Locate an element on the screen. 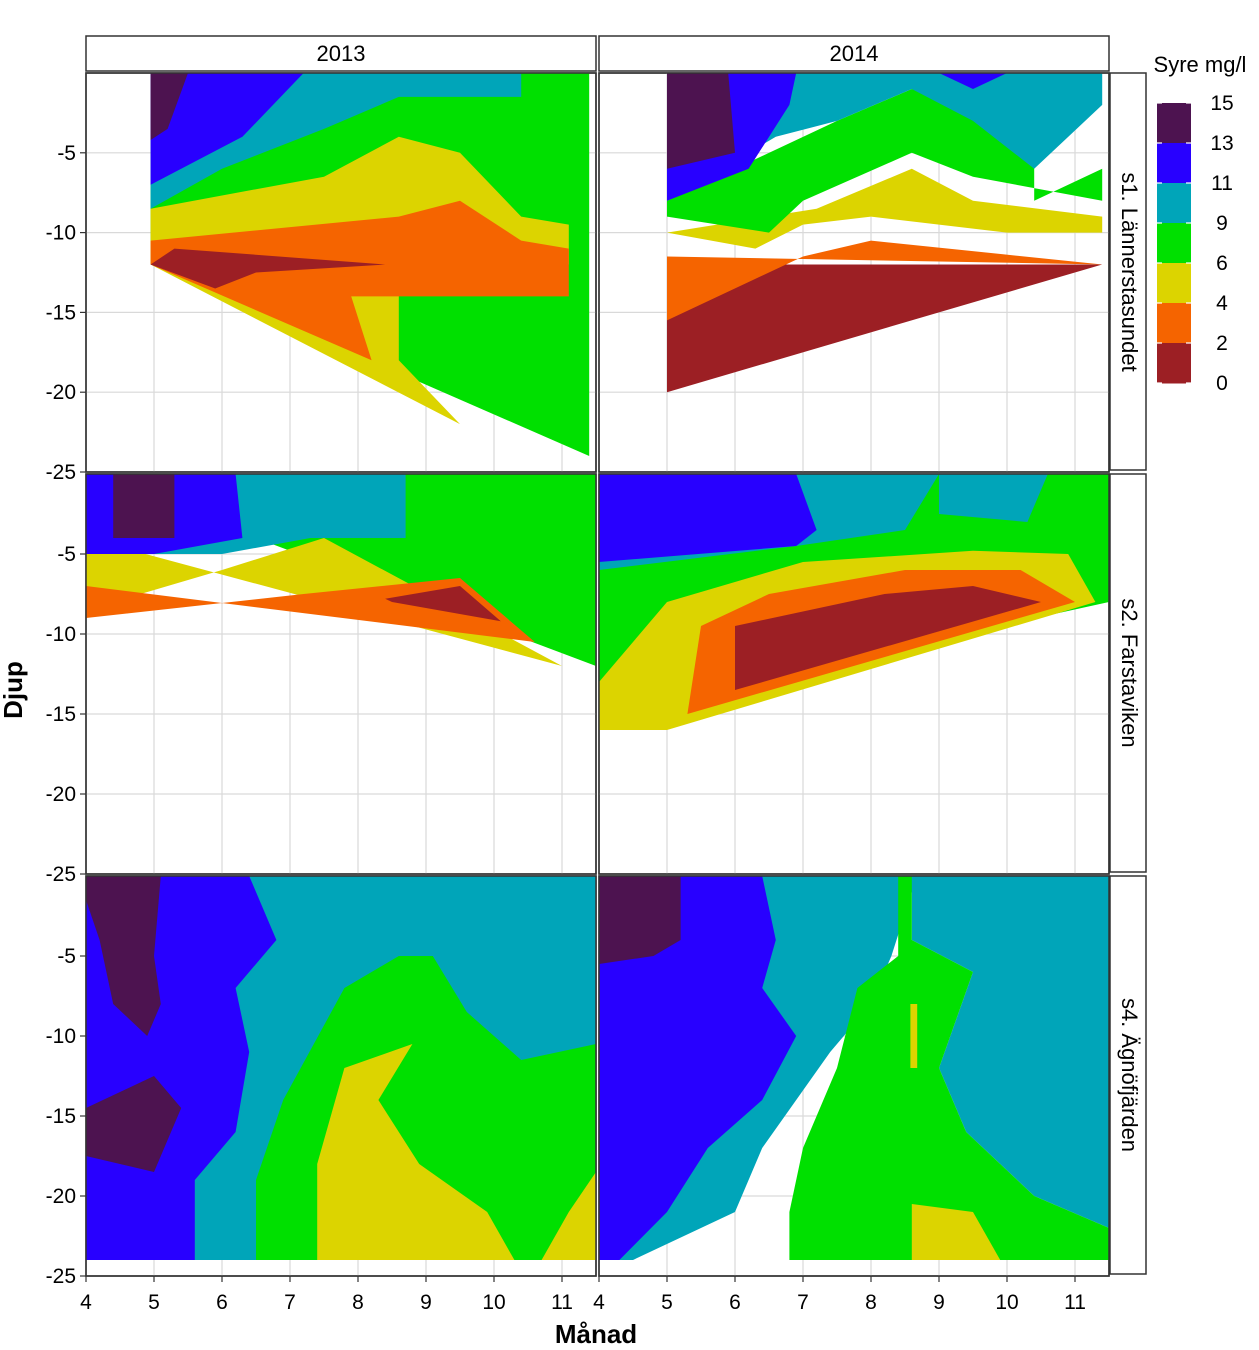 This screenshot has height=1350, width=1259. facet-col-label-2014: 2014 is located at coordinates (854, 53).